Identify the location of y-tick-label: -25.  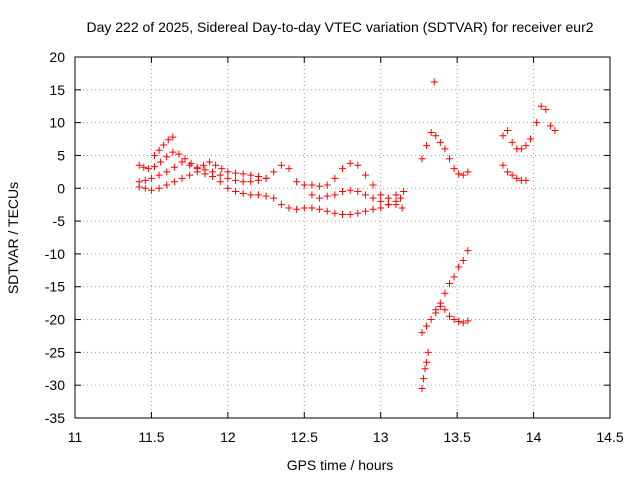
(55, 352).